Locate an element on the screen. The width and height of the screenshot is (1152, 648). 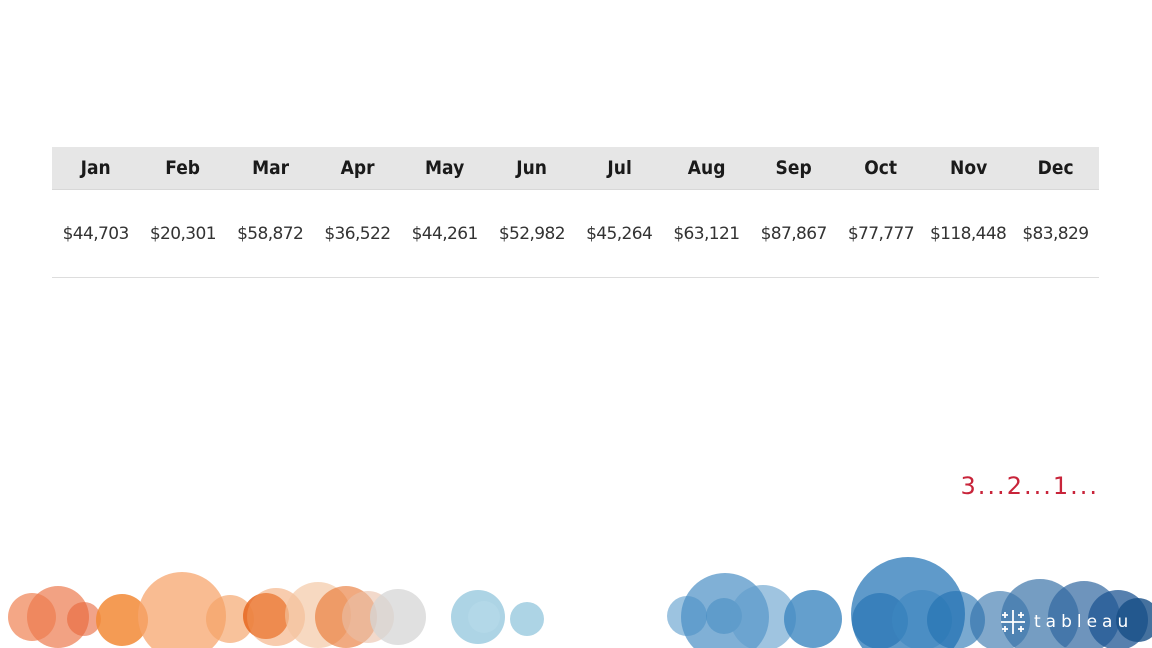
sales-value-dec: $83,829 is located at coordinates (1055, 233).